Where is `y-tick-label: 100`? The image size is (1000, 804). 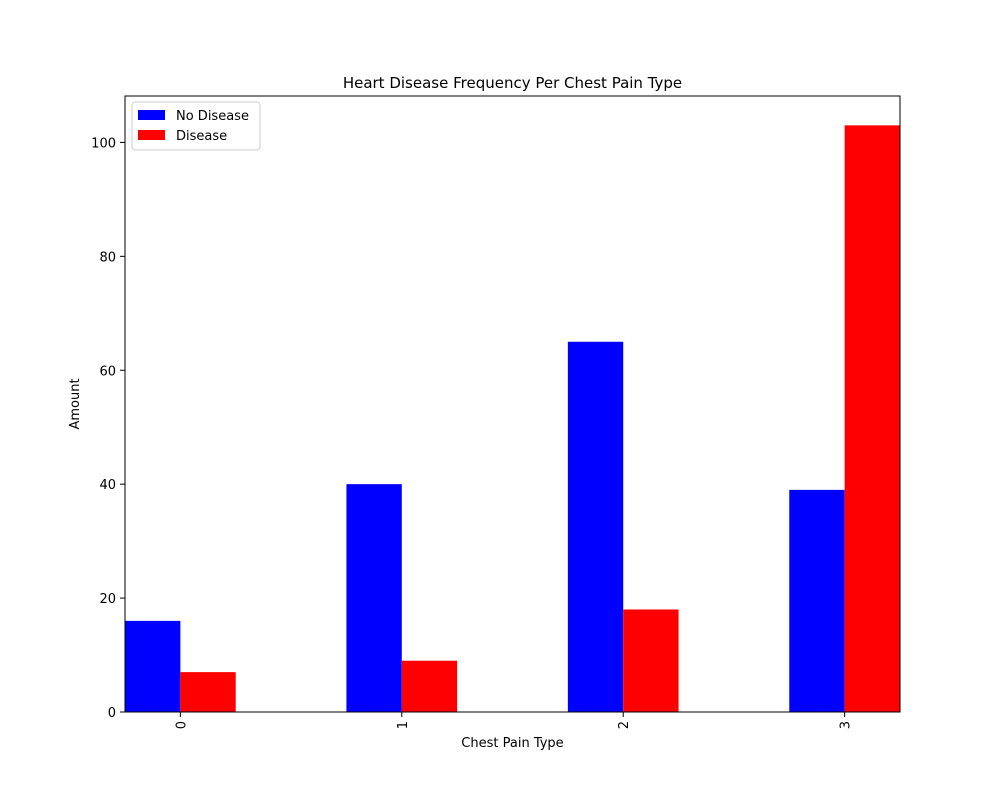 y-tick-label: 100 is located at coordinates (103, 143).